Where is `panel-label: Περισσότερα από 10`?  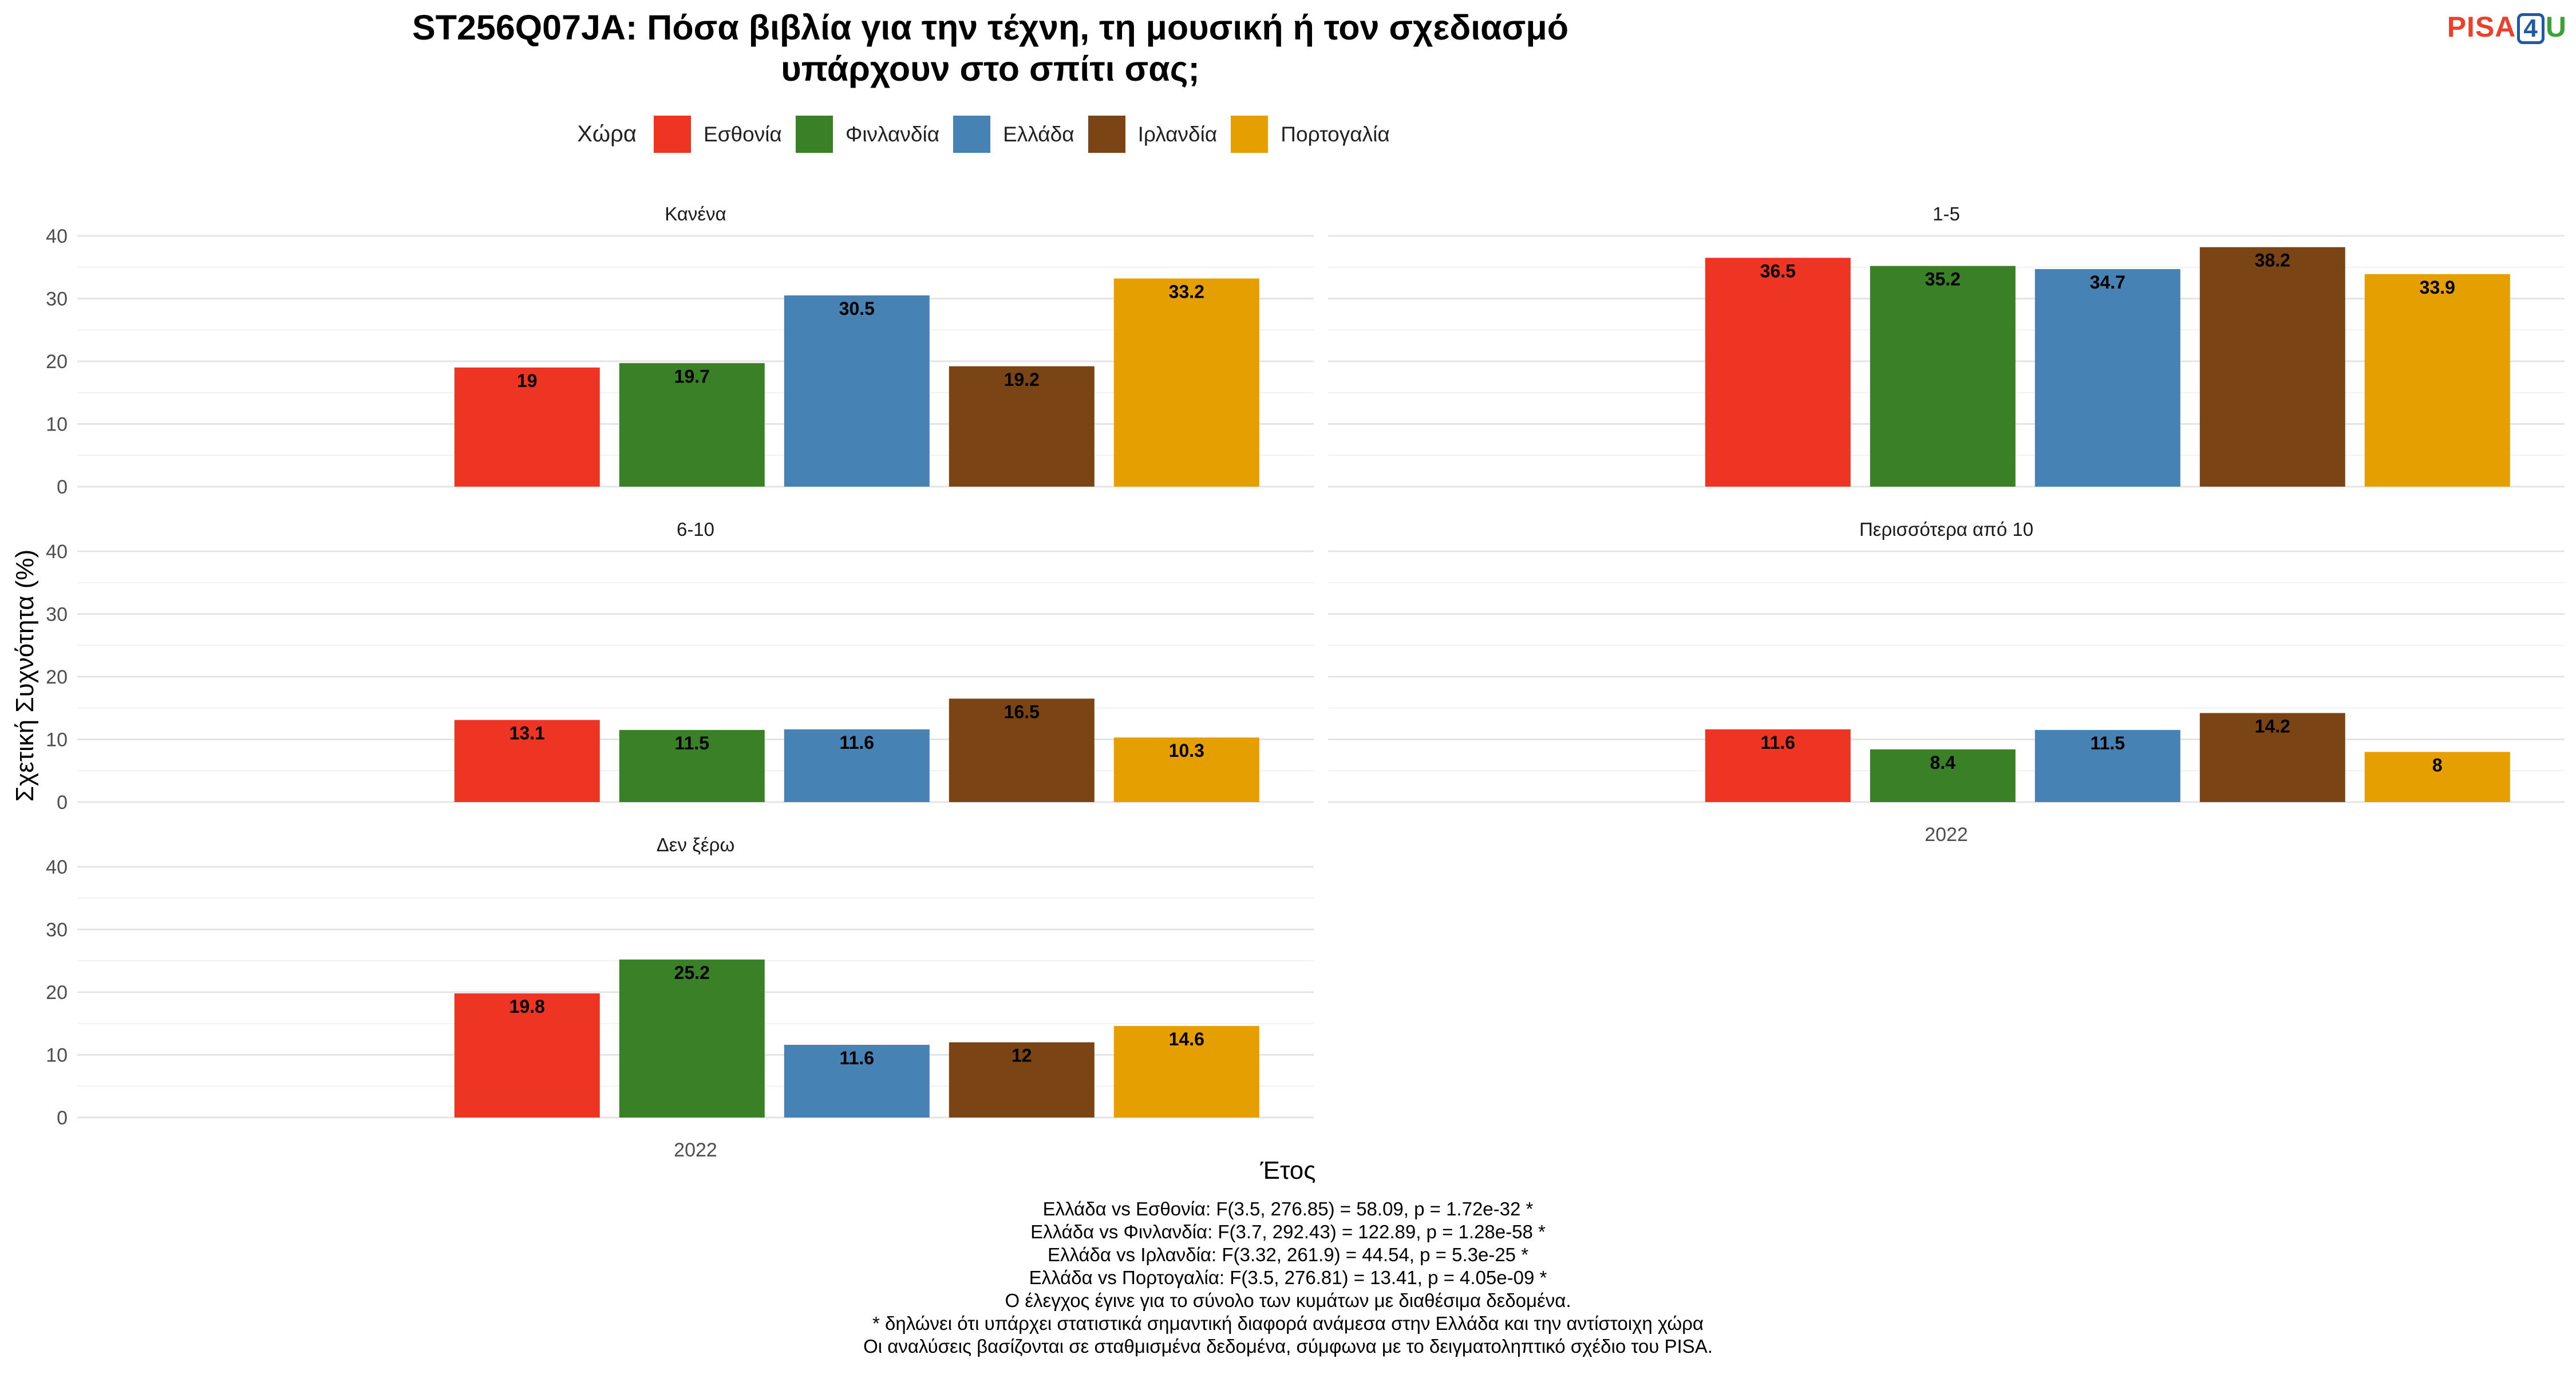
panel-label: Περισσότερα από 10 is located at coordinates (1946, 529).